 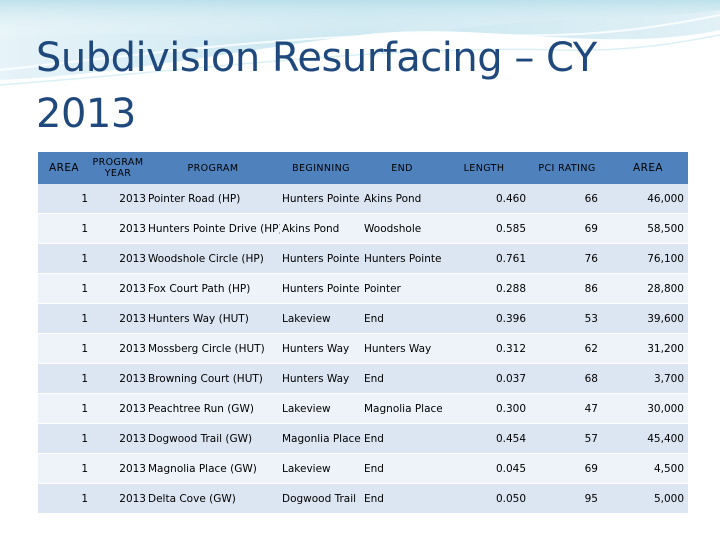 I want to click on cell-length: 0.312, so click(x=484, y=349).